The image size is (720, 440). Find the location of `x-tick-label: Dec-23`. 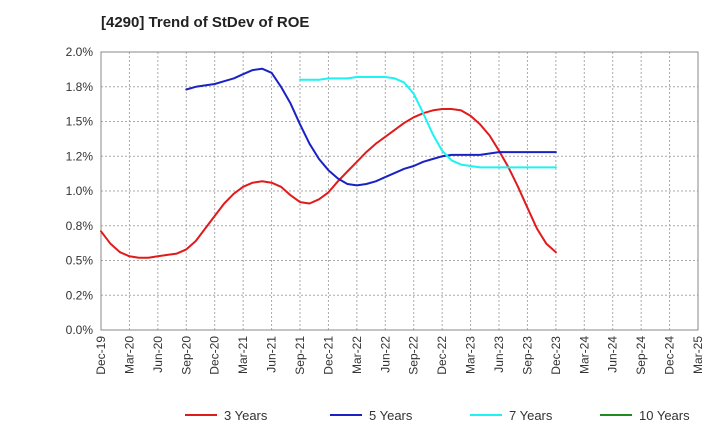

x-tick-label: Dec-23 is located at coordinates (556, 355).